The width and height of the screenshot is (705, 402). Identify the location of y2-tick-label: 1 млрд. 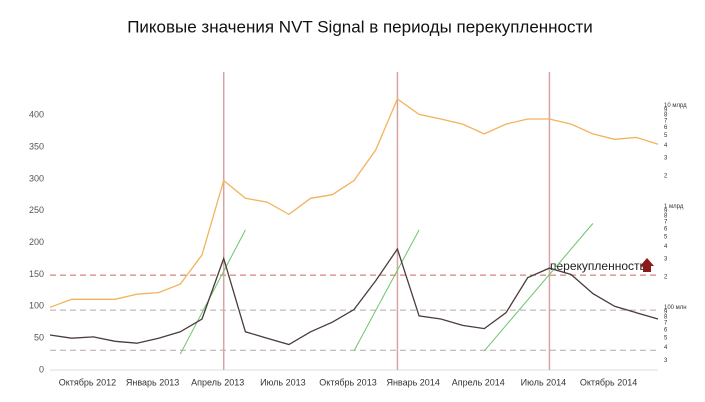
(674, 207).